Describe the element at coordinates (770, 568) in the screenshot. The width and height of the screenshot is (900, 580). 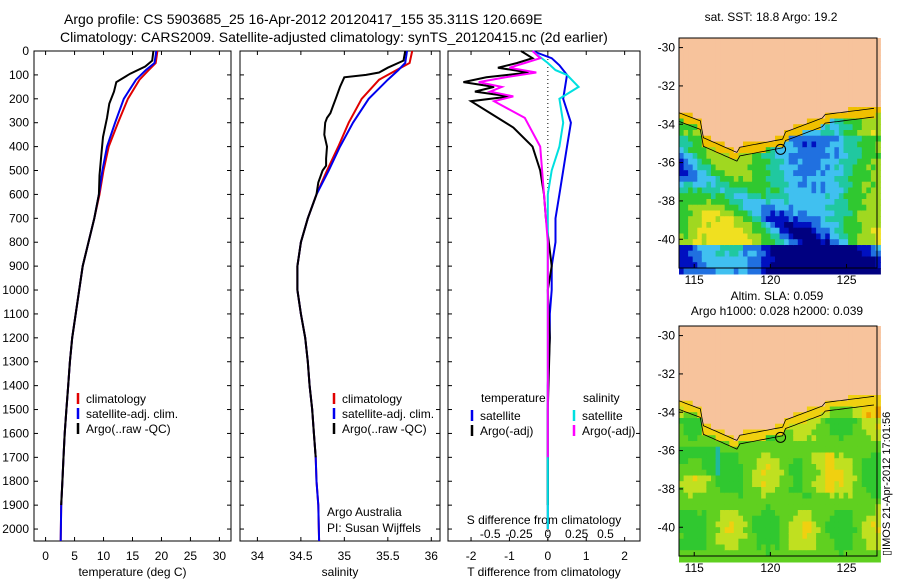
I see `sla_map-xtick-label: 120` at that location.